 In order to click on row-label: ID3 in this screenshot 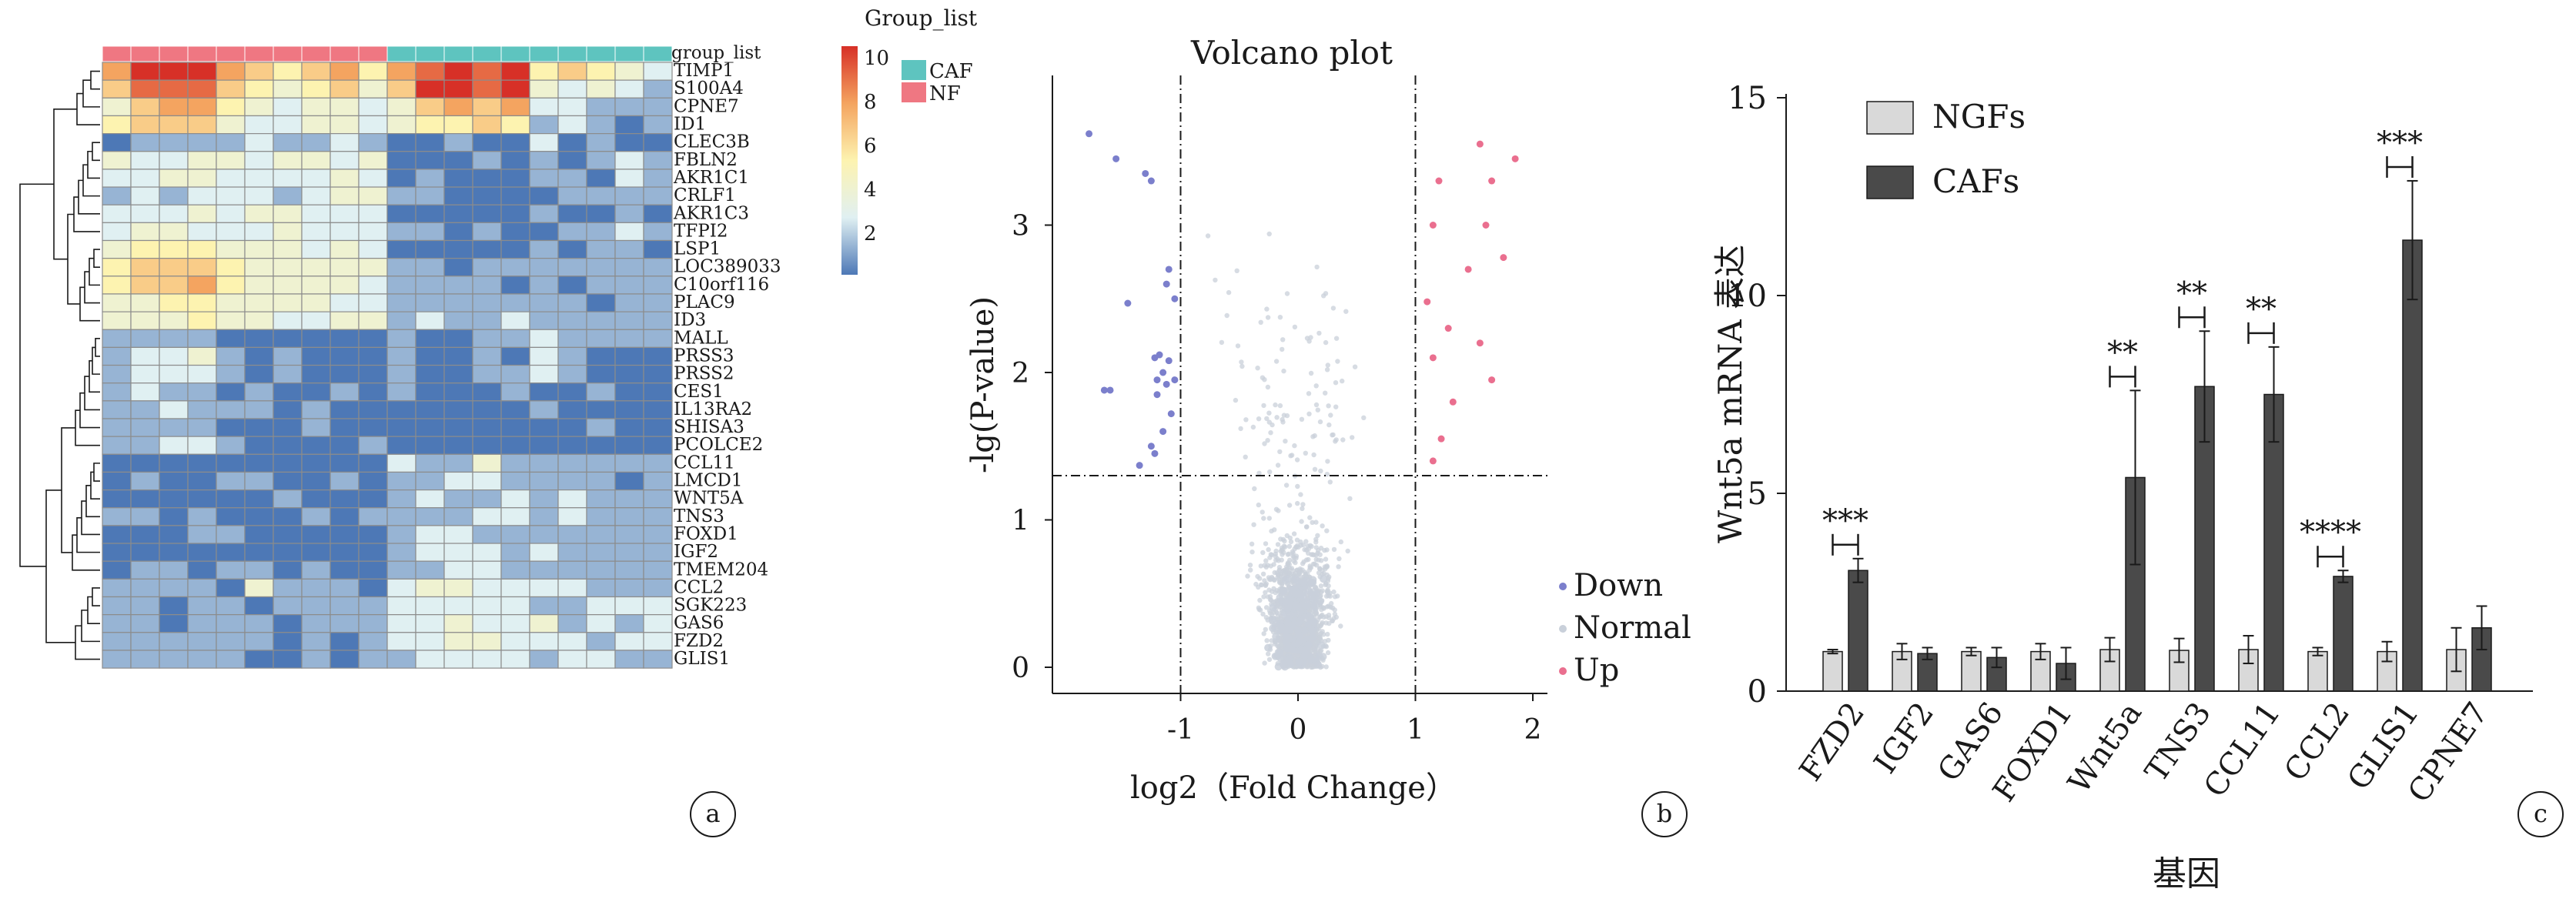, I will do `click(690, 320)`.